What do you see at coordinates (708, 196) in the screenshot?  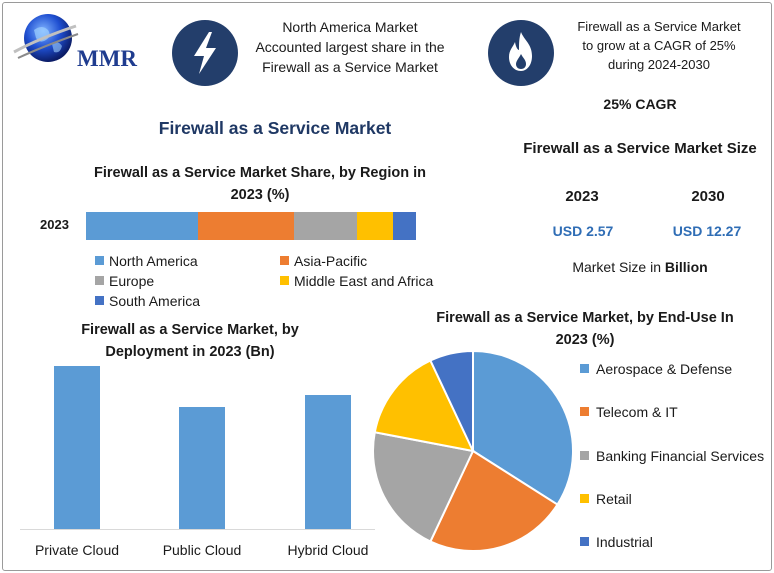 I see `year-2030: 2030` at bounding box center [708, 196].